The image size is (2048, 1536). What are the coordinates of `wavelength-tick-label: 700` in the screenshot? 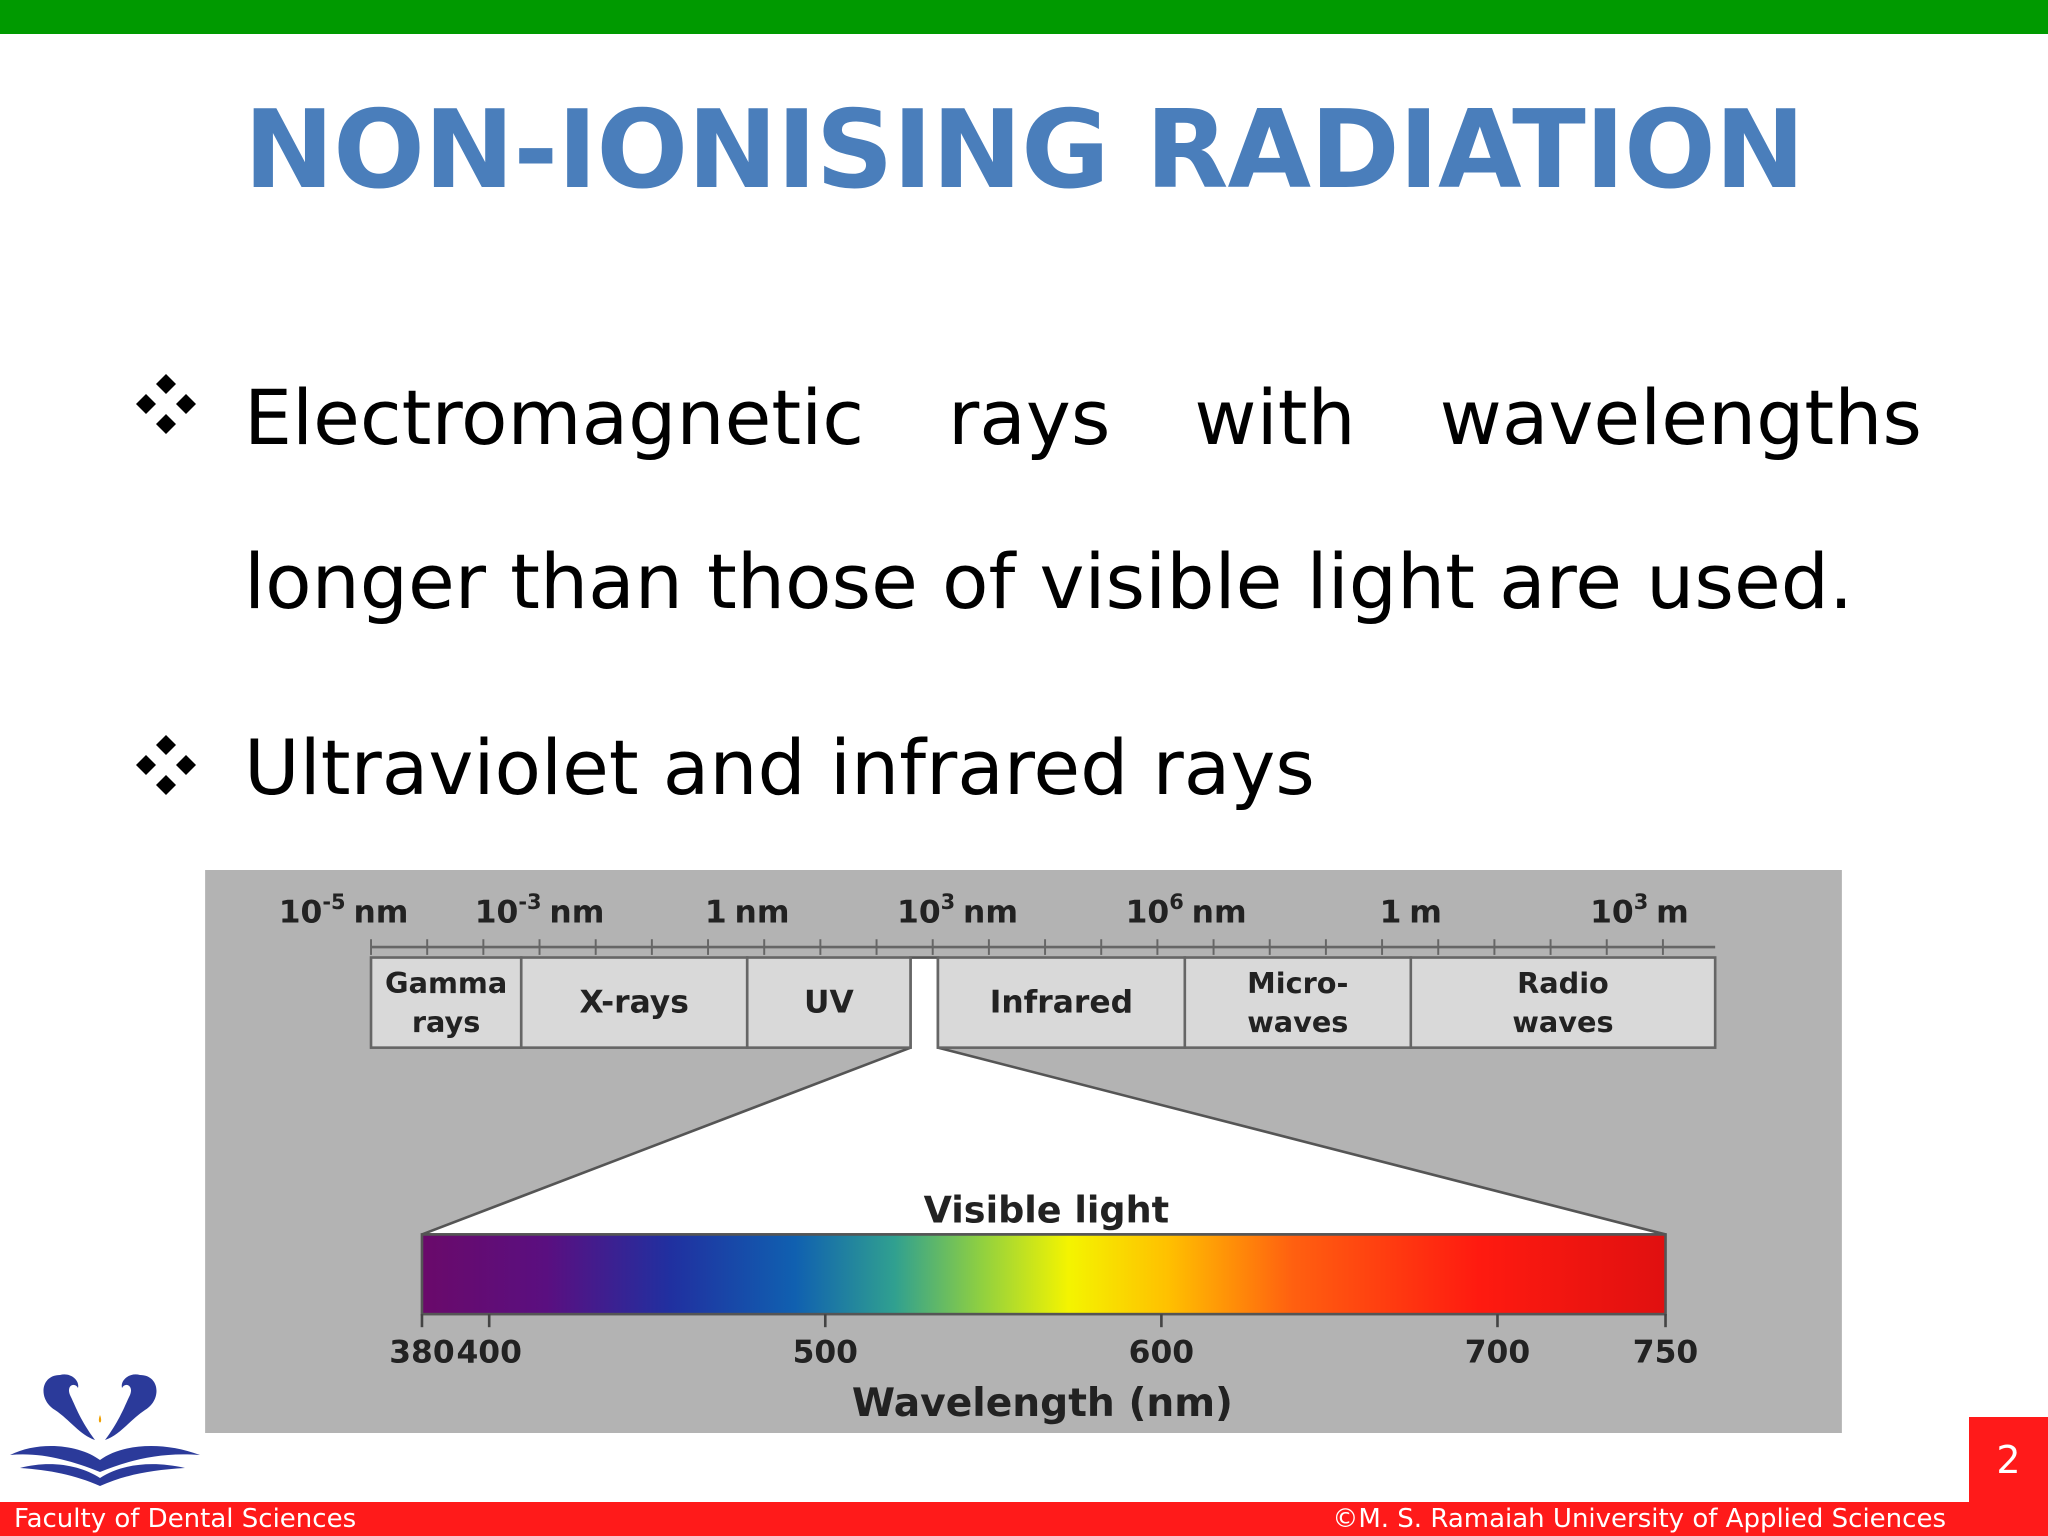 It's located at (1497, 1352).